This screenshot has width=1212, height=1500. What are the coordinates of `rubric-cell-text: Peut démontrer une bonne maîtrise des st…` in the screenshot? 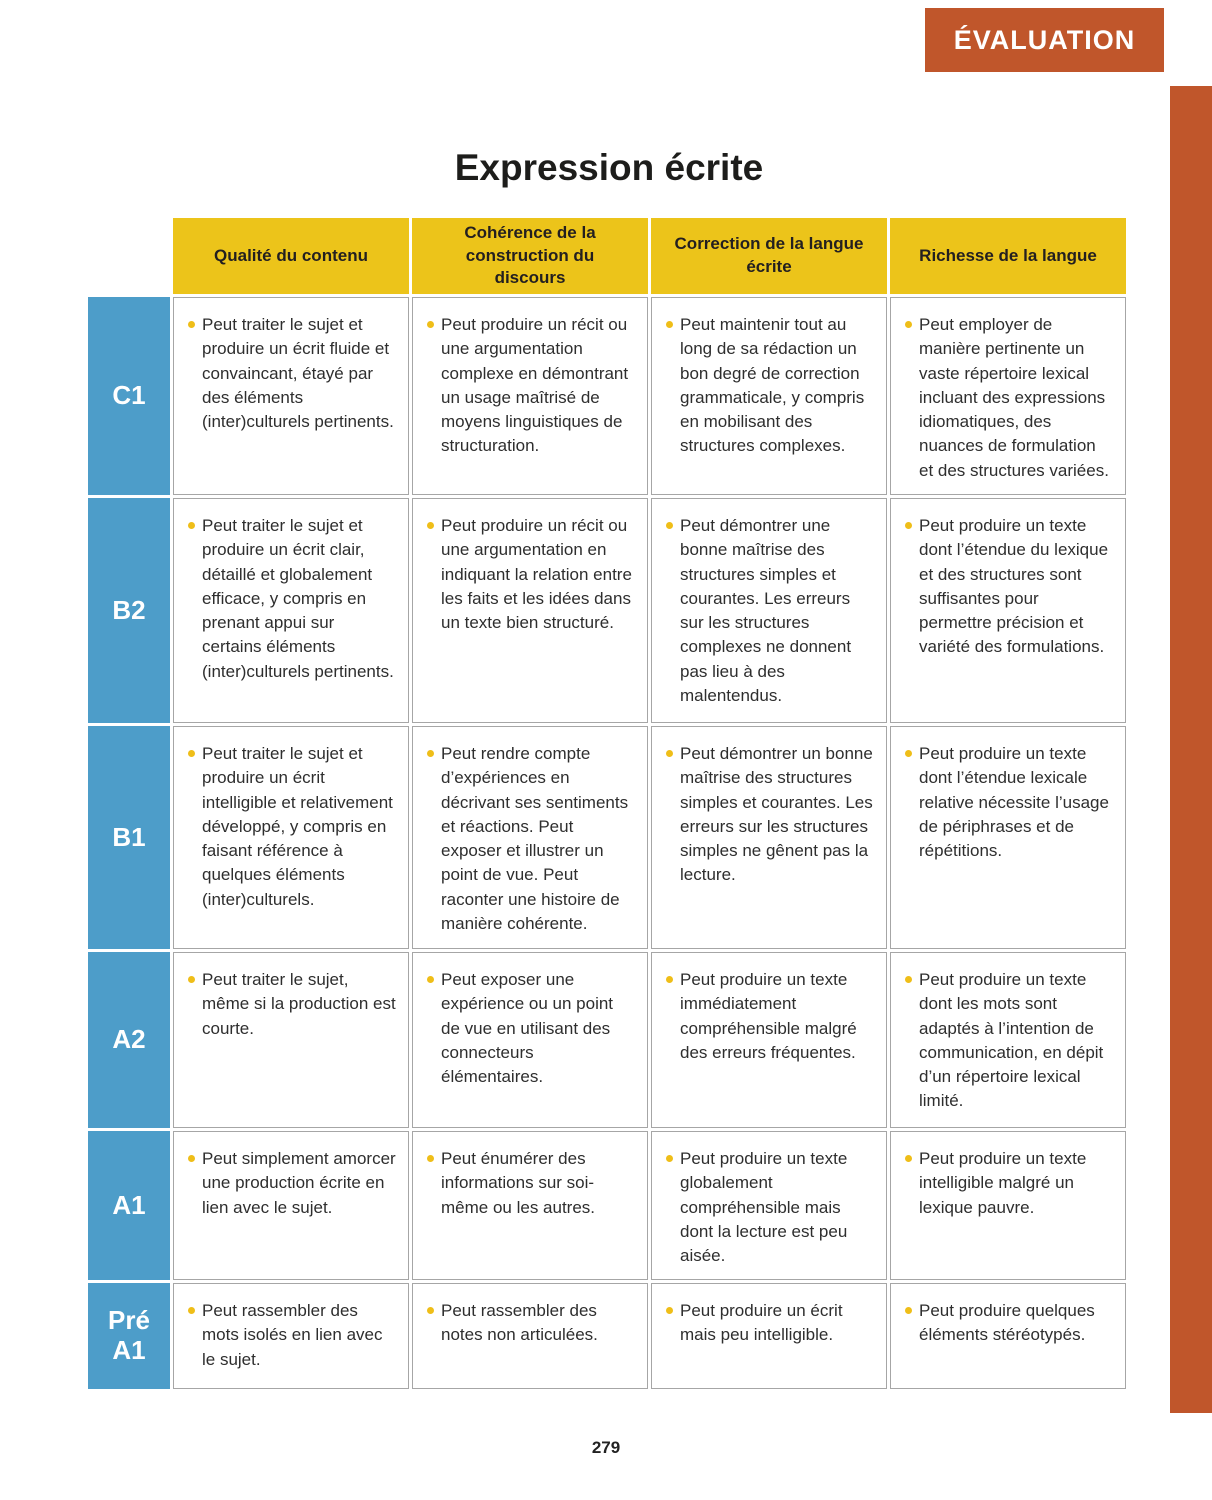 It's located at (766, 611).